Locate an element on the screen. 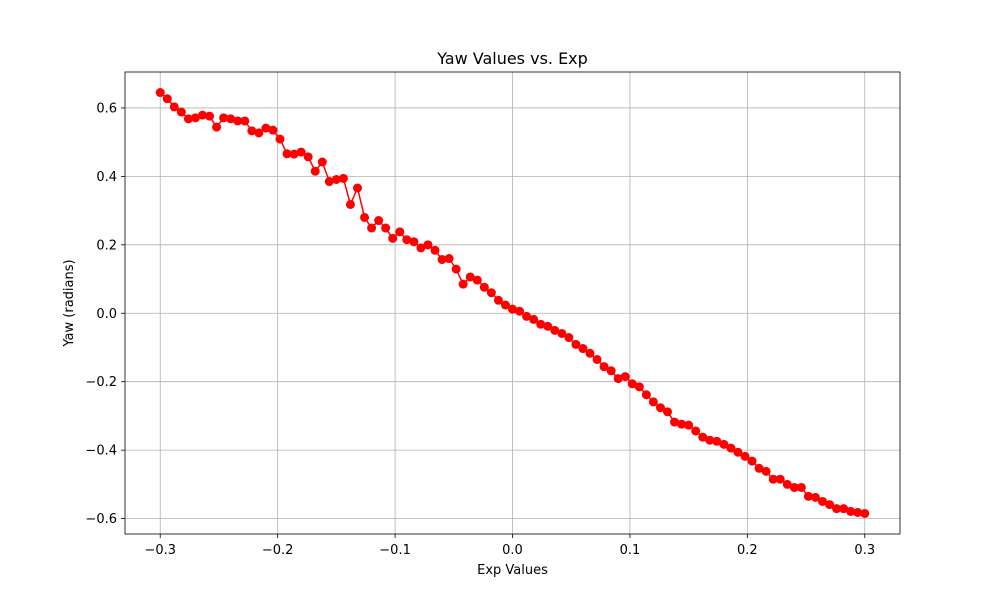 This screenshot has width=1000, height=600. y-axis: −0.6 −0.4 −0.2 0.0 0.2 0.4 0.6 is located at coordinates (105, 314).